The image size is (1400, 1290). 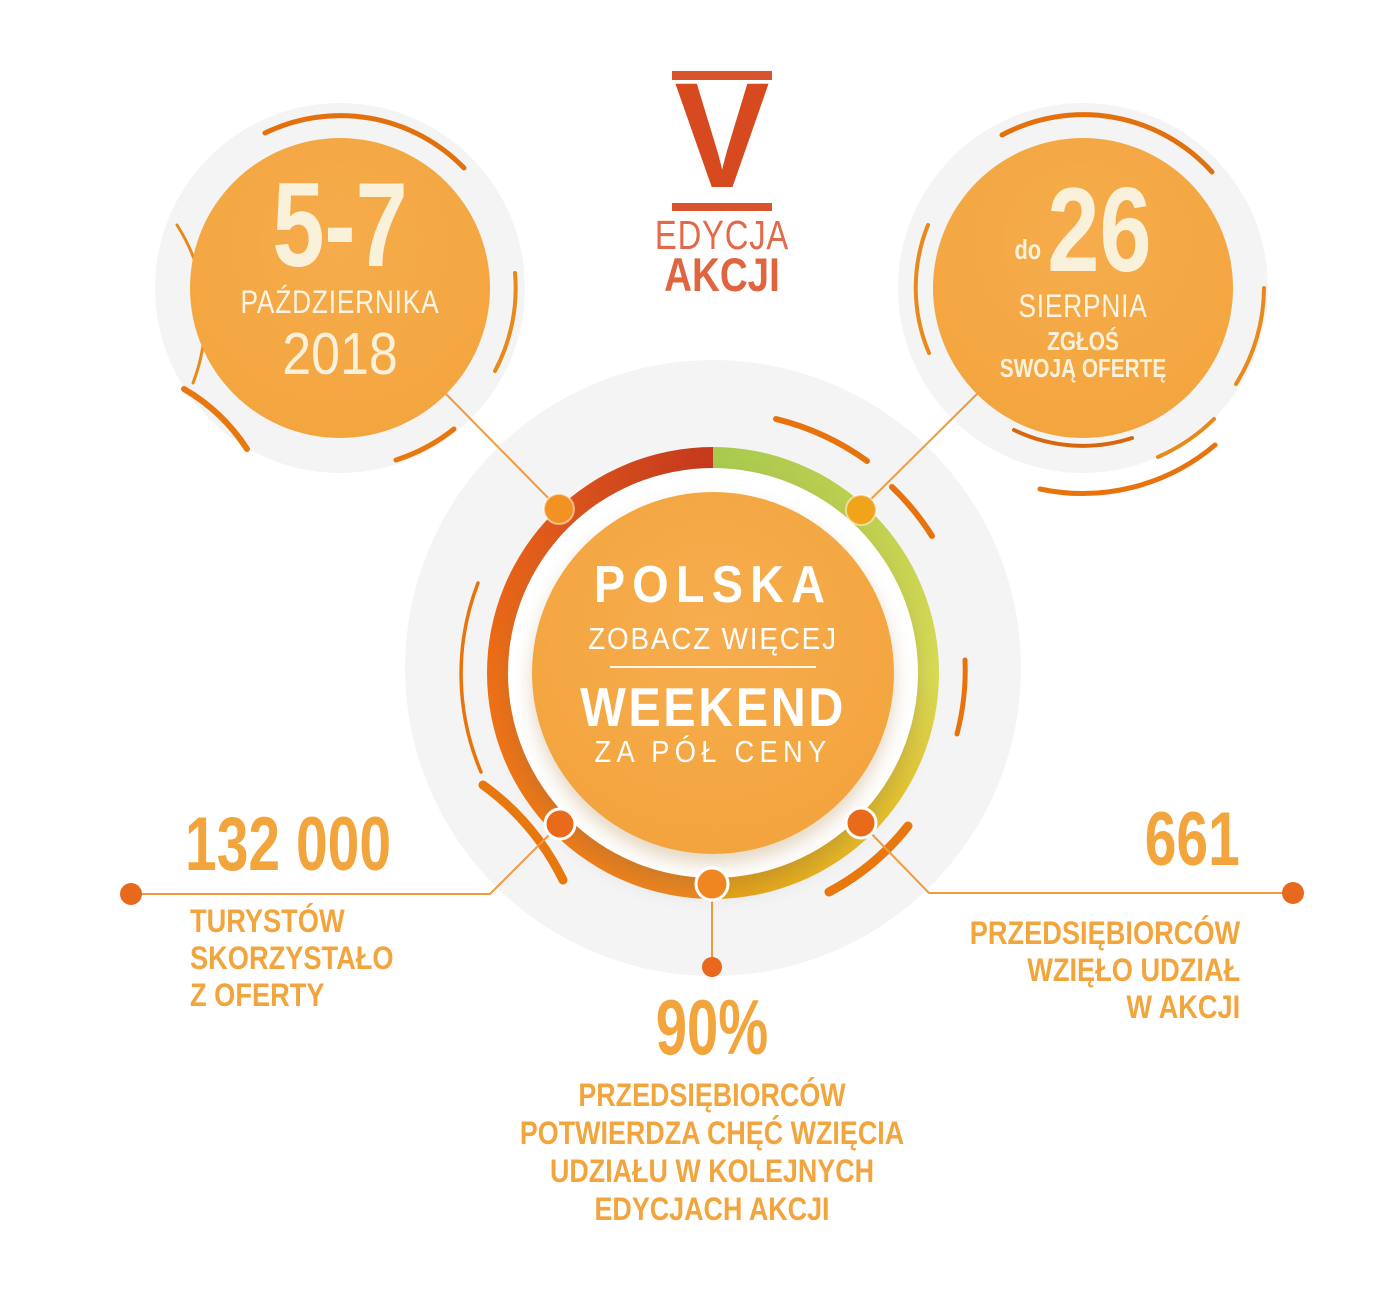 What do you see at coordinates (713, 673) in the screenshot?
I see `center-disc` at bounding box center [713, 673].